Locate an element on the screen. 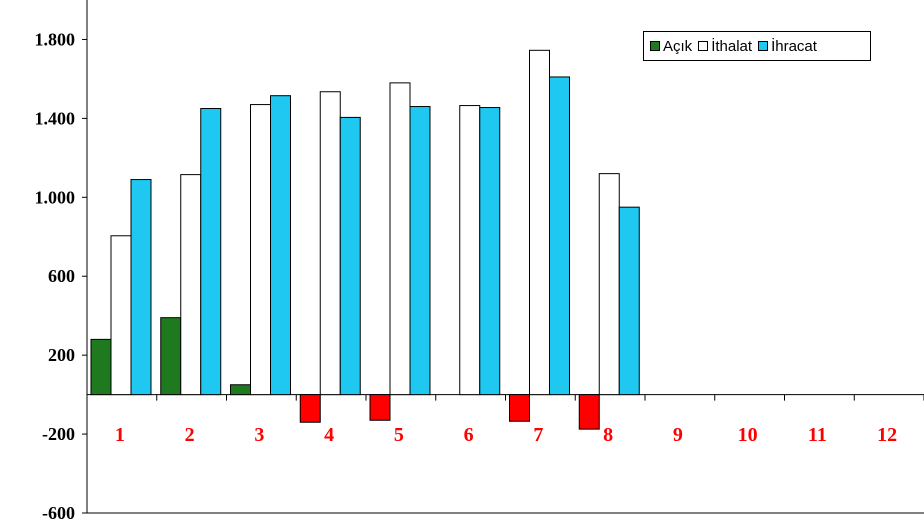  x-tick-label: 1 is located at coordinates (120, 435).